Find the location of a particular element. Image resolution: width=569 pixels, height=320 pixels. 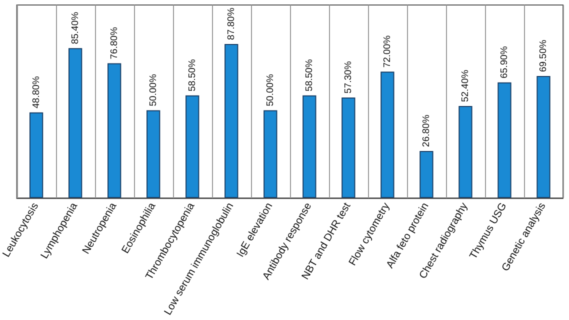

data-label: 48.80% is located at coordinates (36, 92).